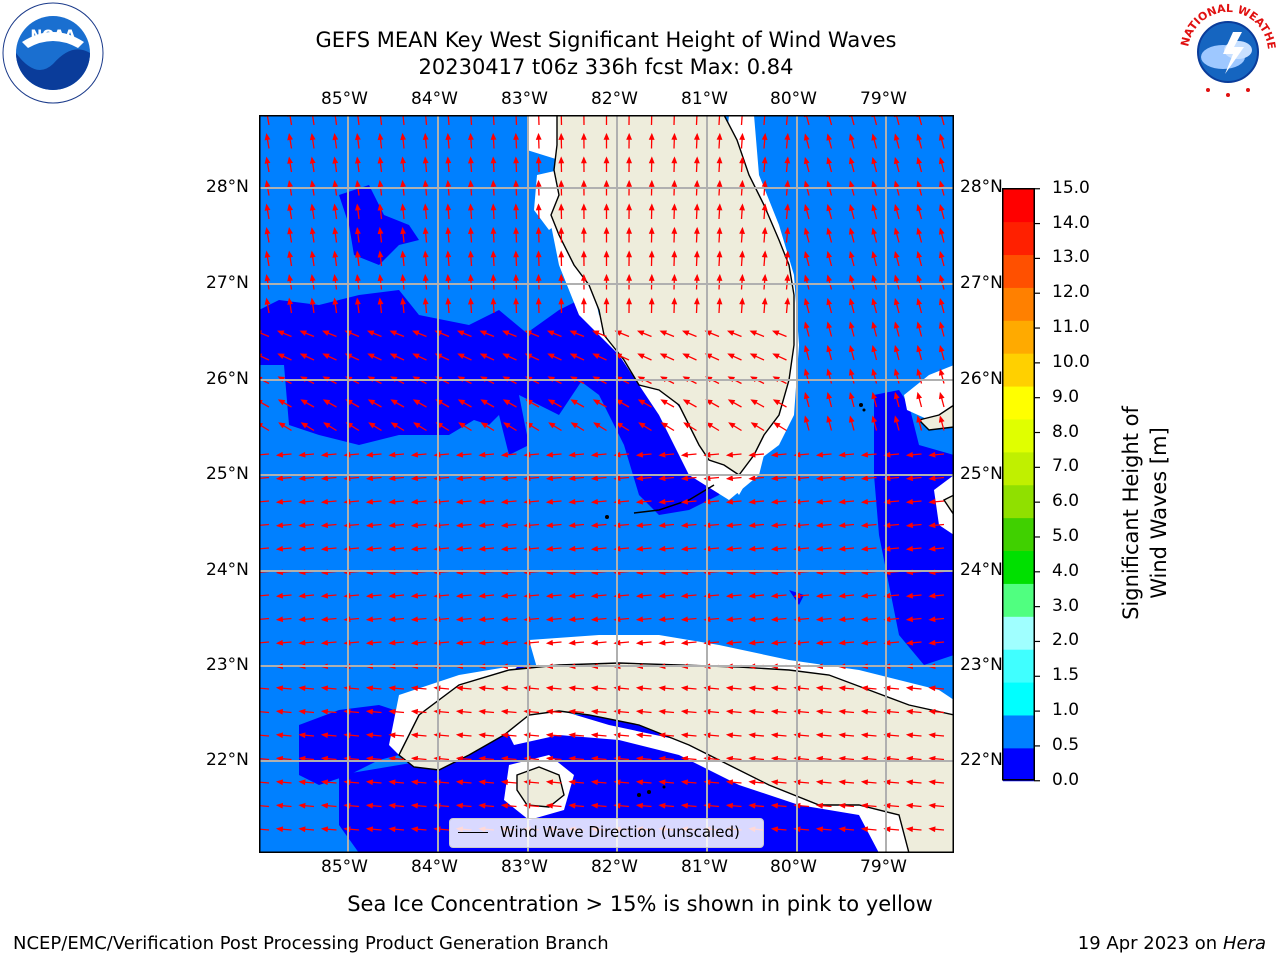  I want to click on colorbar, so click(1021, 485).